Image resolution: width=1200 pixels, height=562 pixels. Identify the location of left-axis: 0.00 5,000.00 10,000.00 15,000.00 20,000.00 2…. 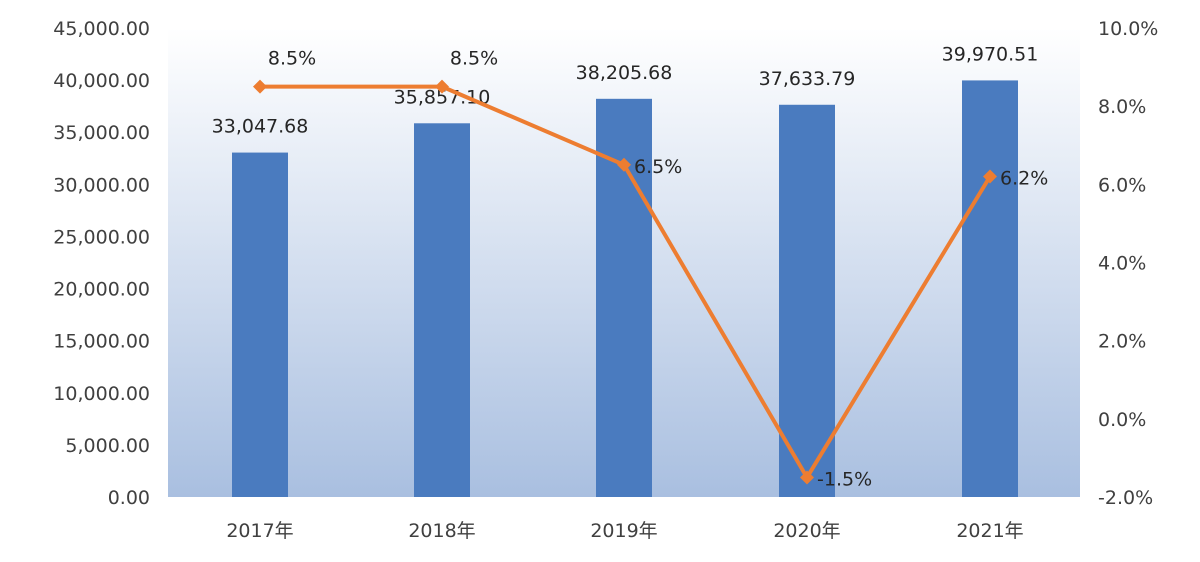
(101, 263).